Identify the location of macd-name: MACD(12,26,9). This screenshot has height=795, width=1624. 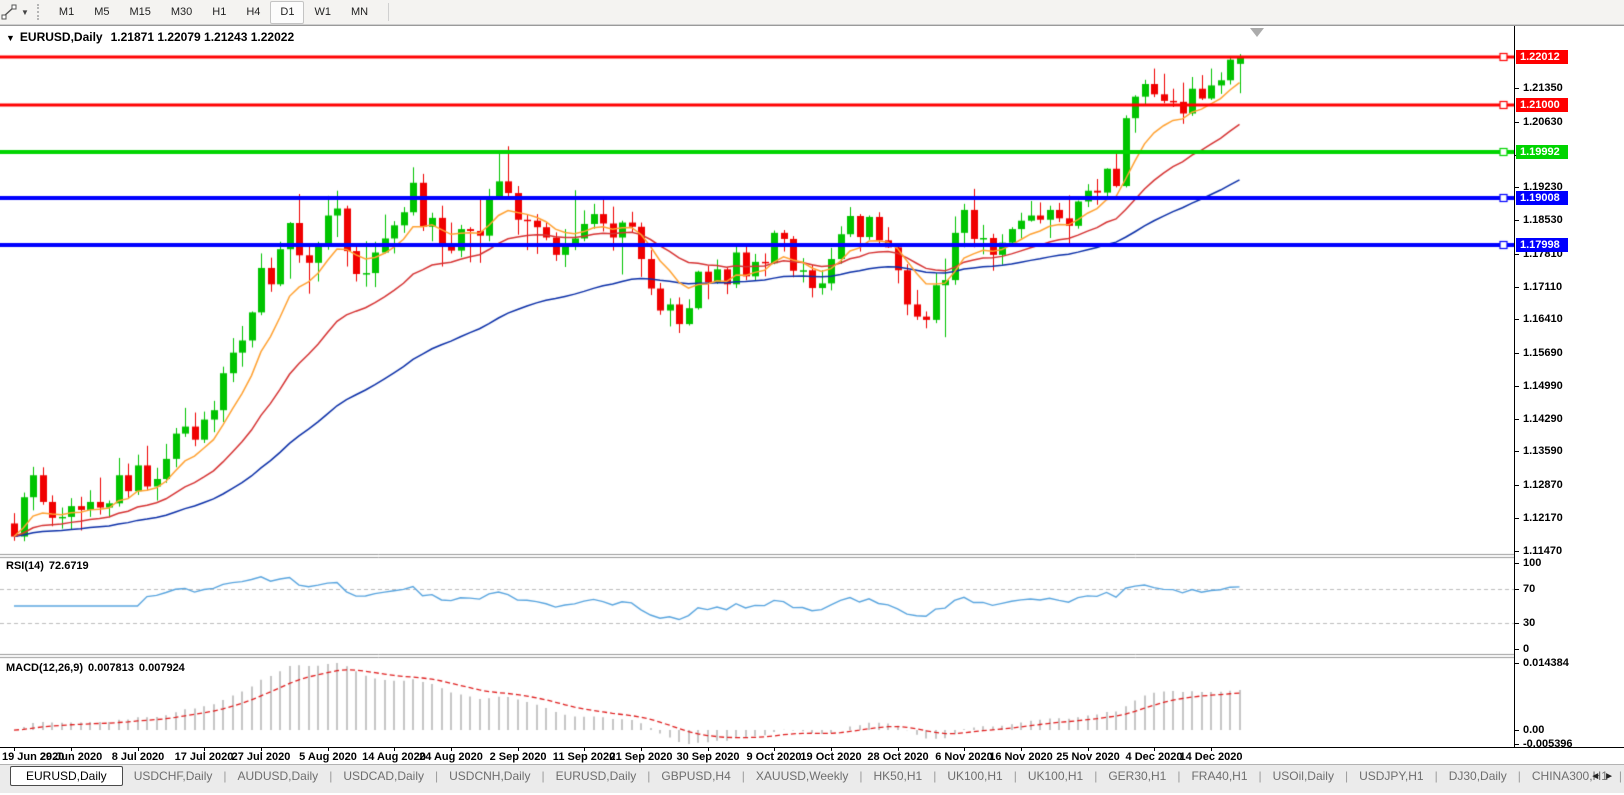
(45, 668).